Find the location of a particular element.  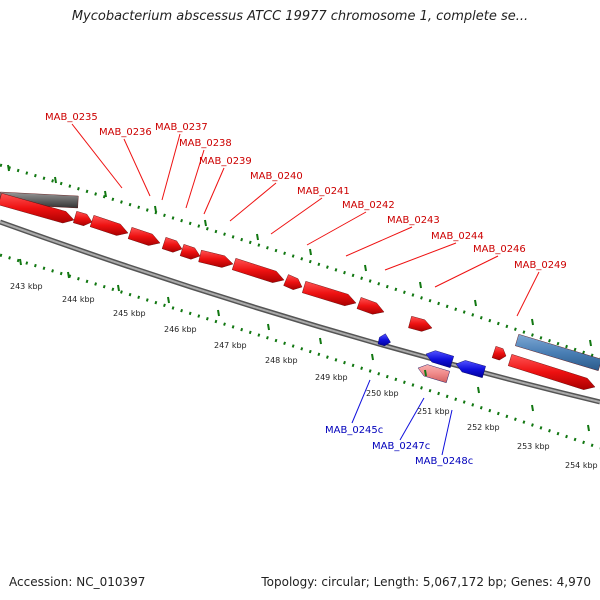

gene-label-forward: MAB_0249 is located at coordinates (540, 265).